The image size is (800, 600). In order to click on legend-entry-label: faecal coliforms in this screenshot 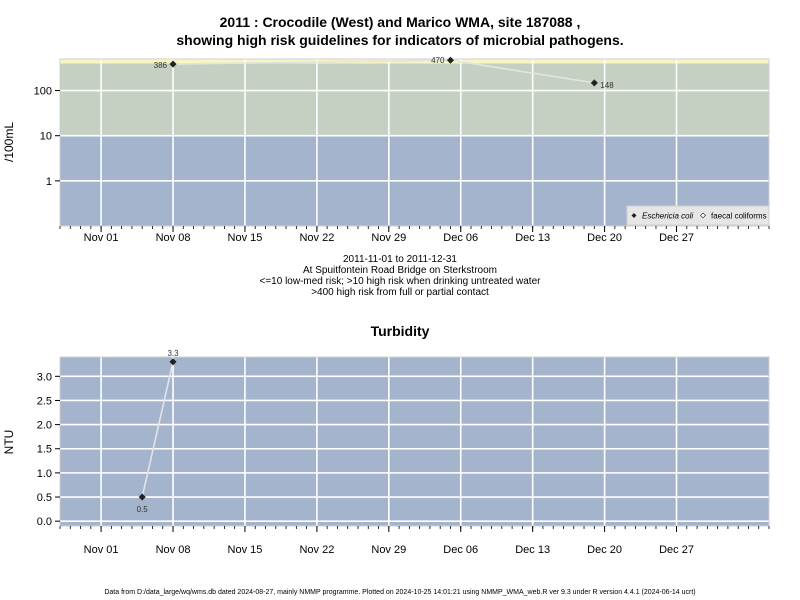, I will do `click(739, 216)`.